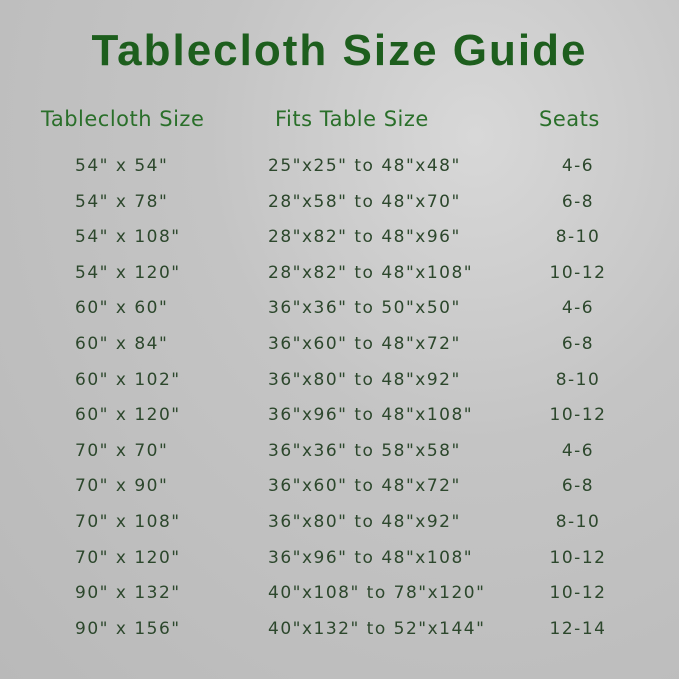 Image resolution: width=679 pixels, height=679 pixels. I want to click on table-row: 60" x 60" 36"x36" to 50"x50" 4-6, so click(339, 313).